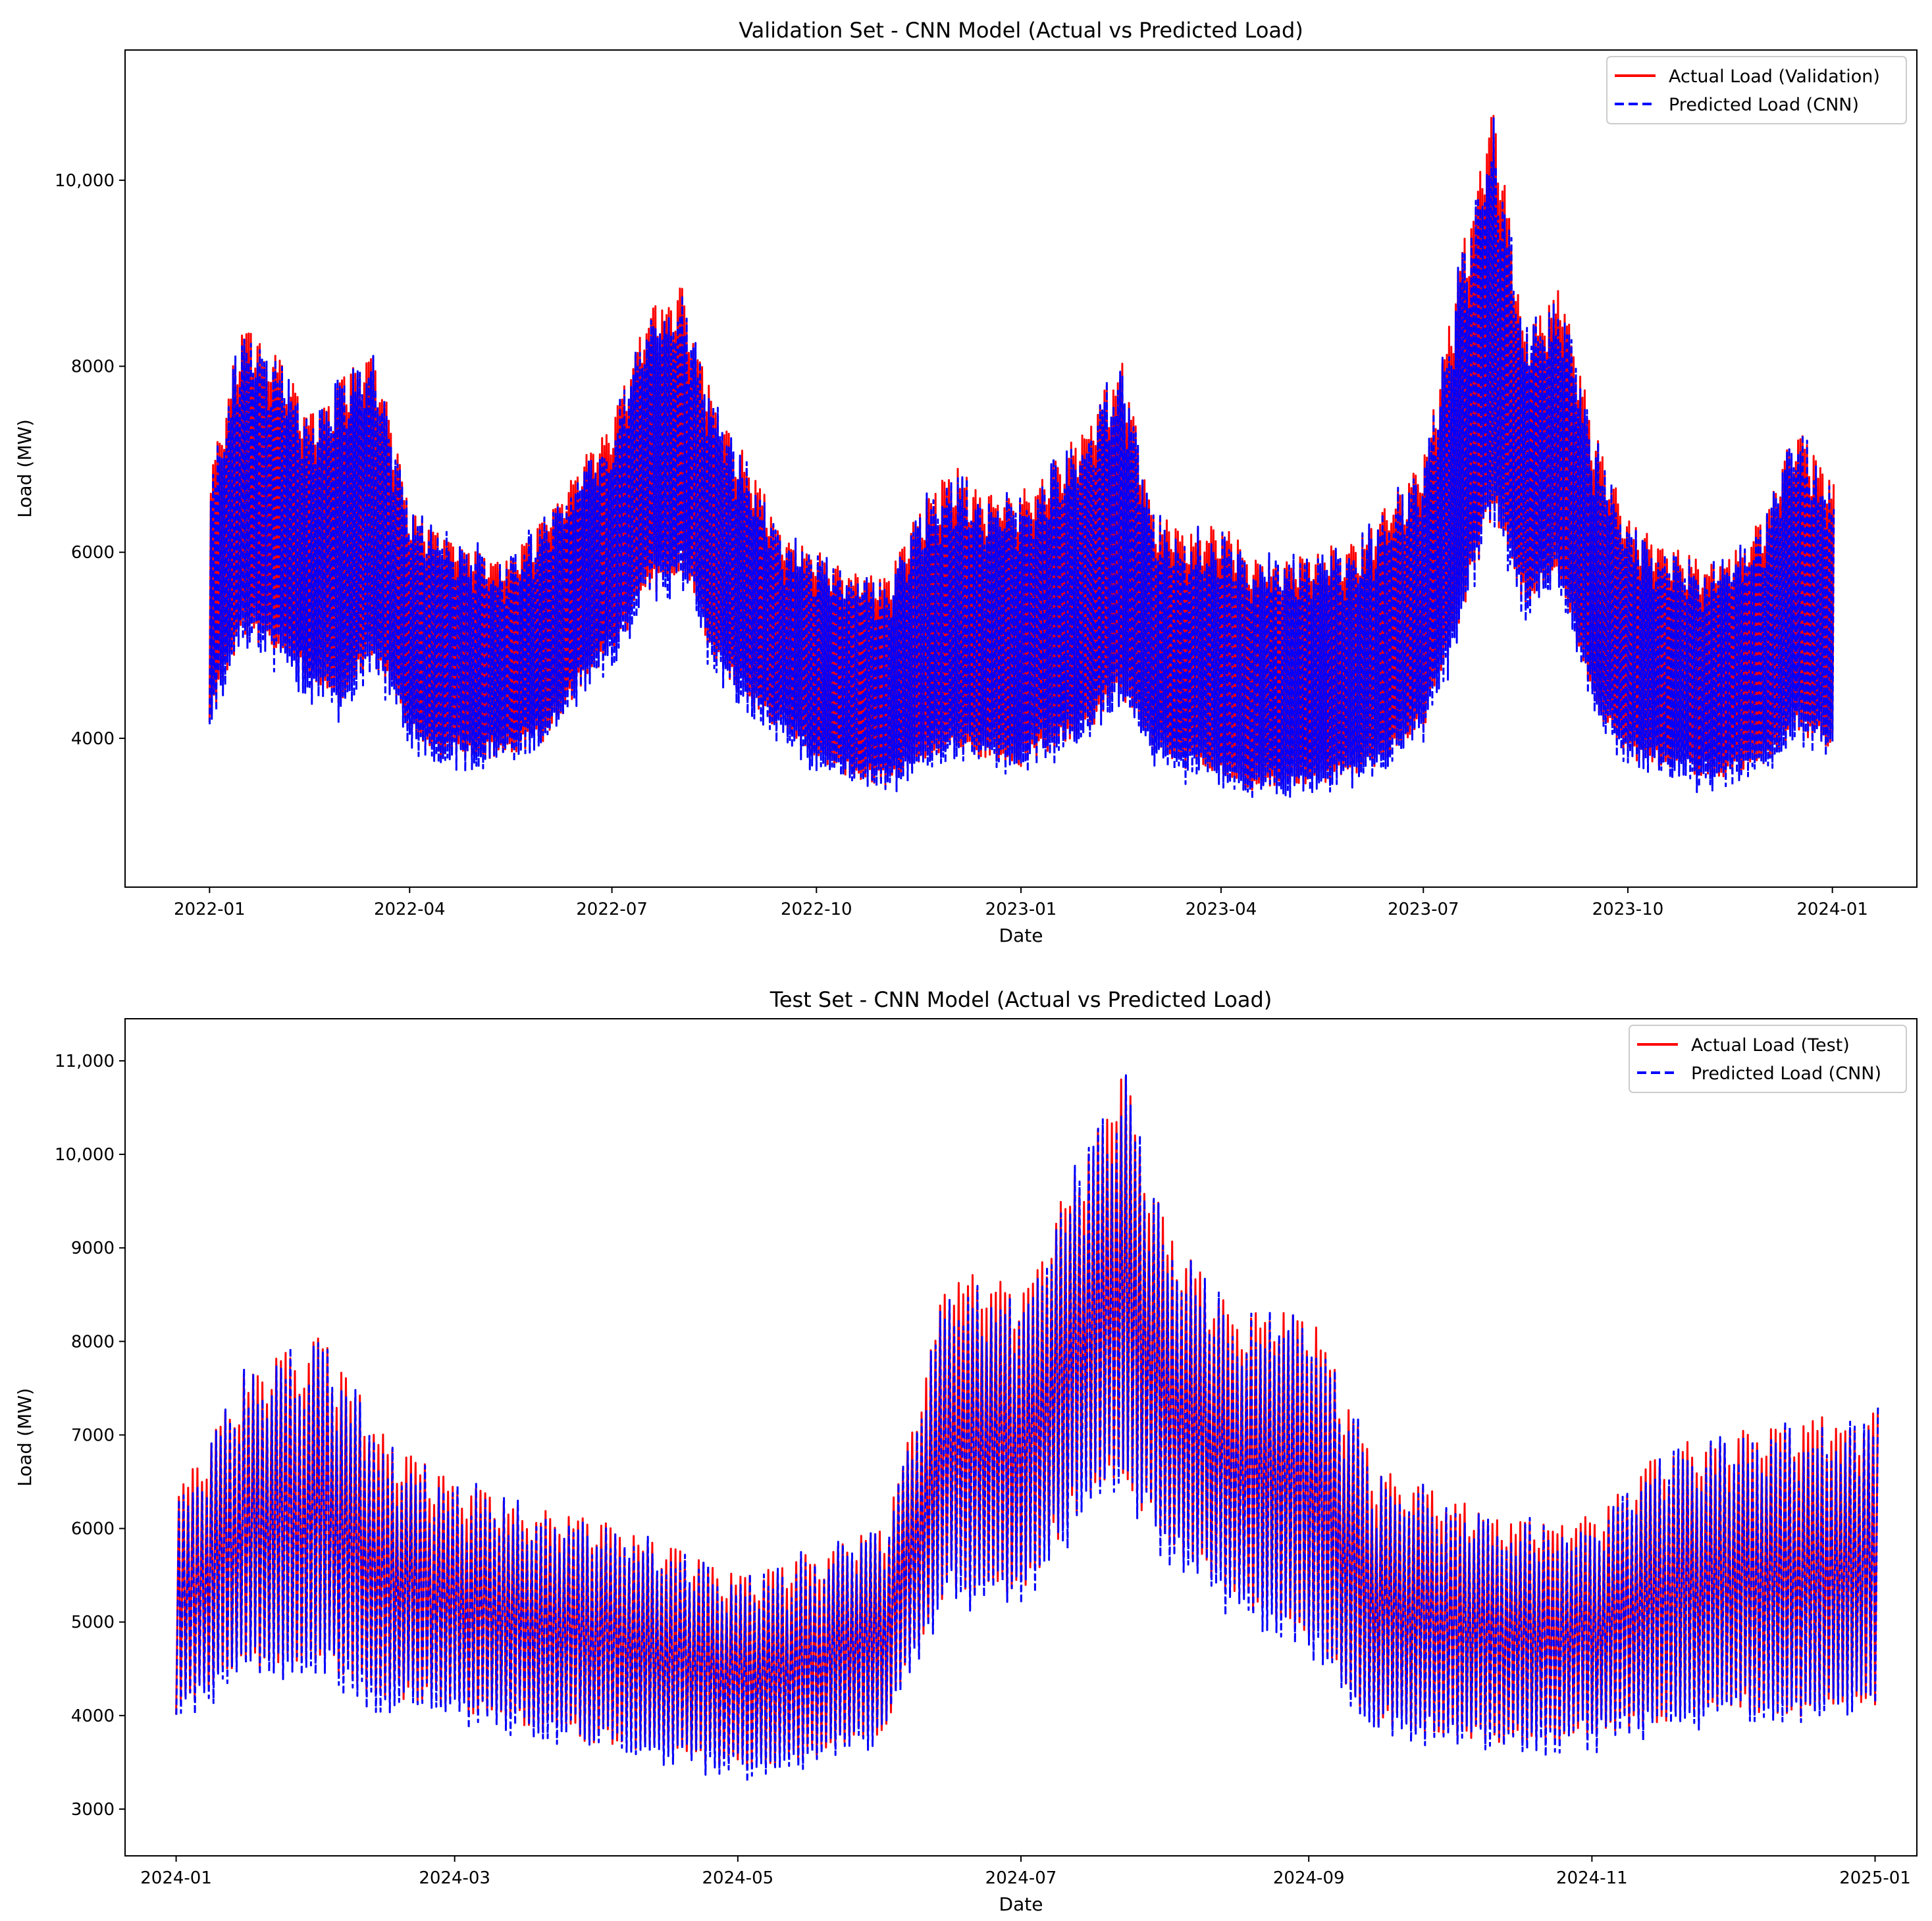 Image resolution: width=1932 pixels, height=1921 pixels. What do you see at coordinates (738, 1878) in the screenshot?
I see `x-tick-label: 2024-05` at bounding box center [738, 1878].